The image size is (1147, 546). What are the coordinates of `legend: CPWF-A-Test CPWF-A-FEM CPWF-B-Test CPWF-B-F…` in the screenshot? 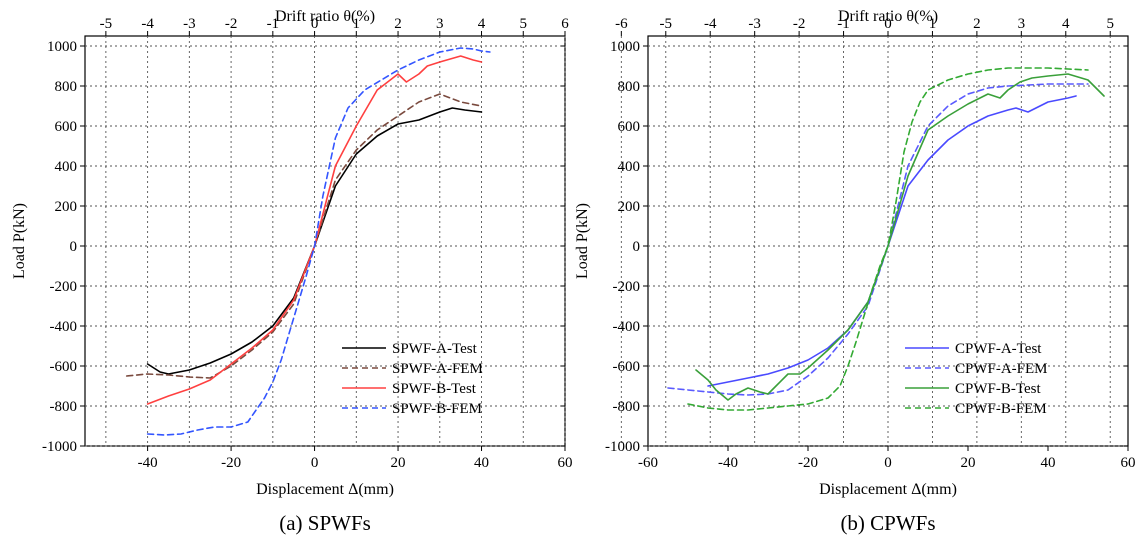 It's located at (976, 379).